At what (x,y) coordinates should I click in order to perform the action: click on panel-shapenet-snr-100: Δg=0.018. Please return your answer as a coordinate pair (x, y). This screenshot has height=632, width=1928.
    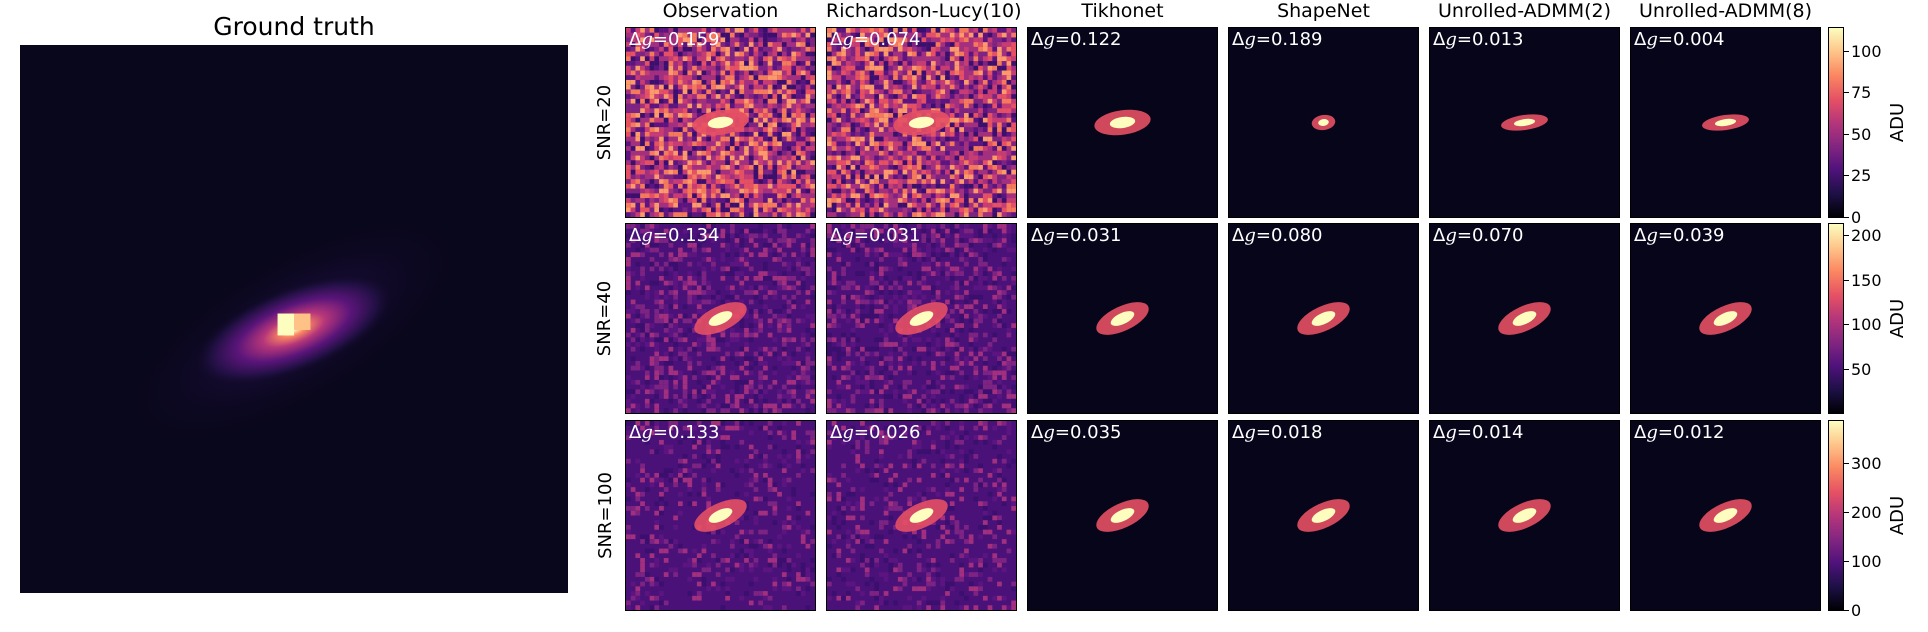
    Looking at the image, I should click on (1323, 515).